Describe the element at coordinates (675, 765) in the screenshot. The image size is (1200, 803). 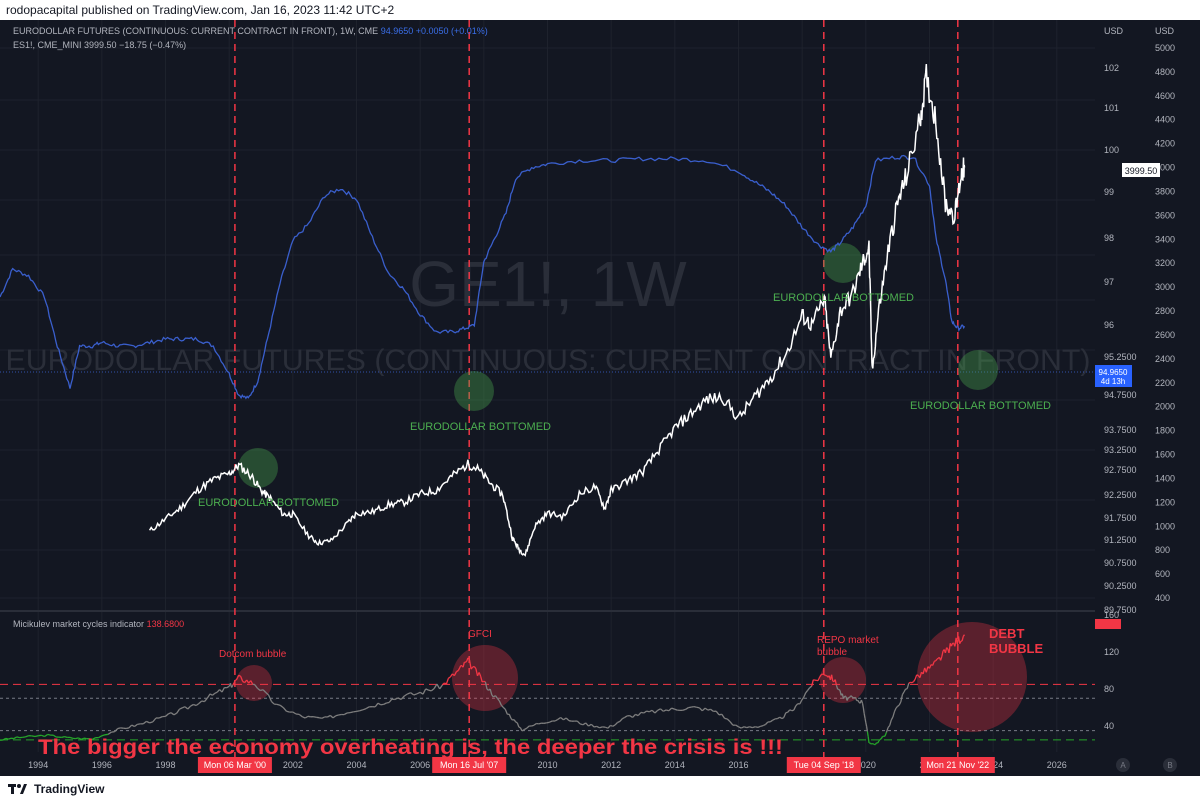
I see `time-tick: 2014` at that location.